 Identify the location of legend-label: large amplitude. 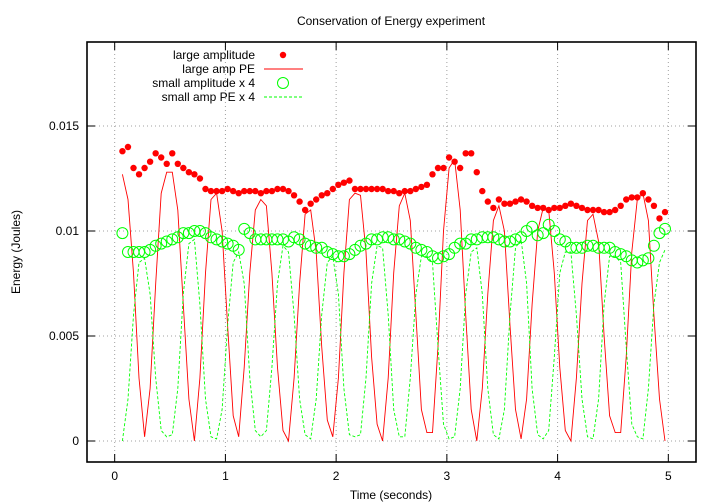
(214, 55).